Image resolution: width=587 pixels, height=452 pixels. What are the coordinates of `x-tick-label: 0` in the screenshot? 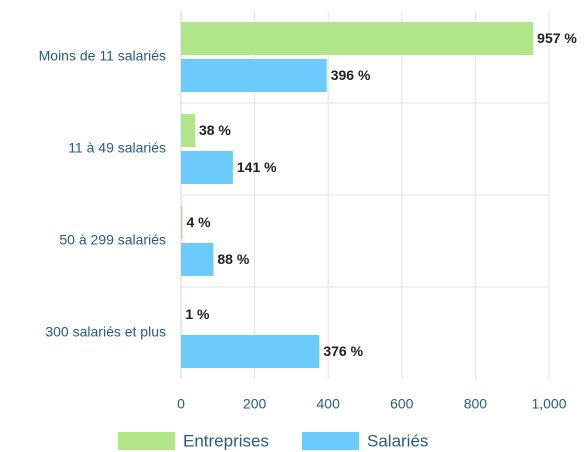 It's located at (181, 404).